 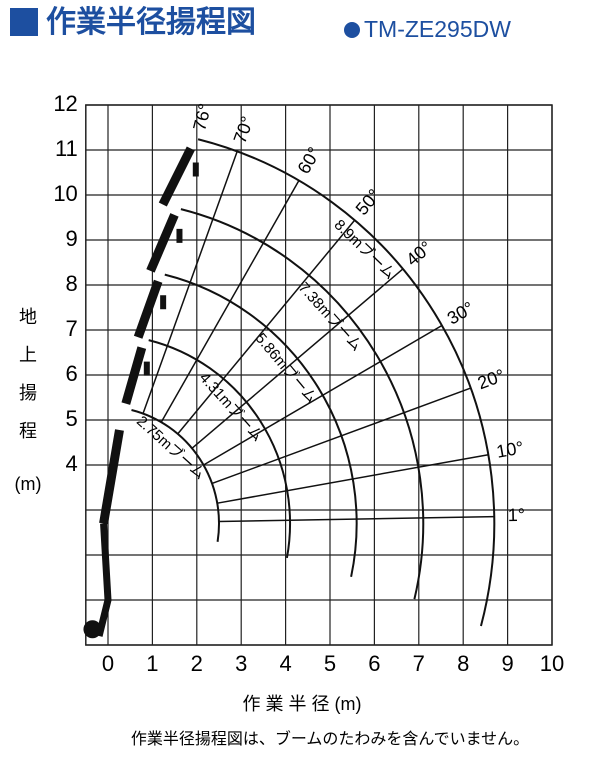 I want to click on angle-label: 76°, so click(x=202, y=116).